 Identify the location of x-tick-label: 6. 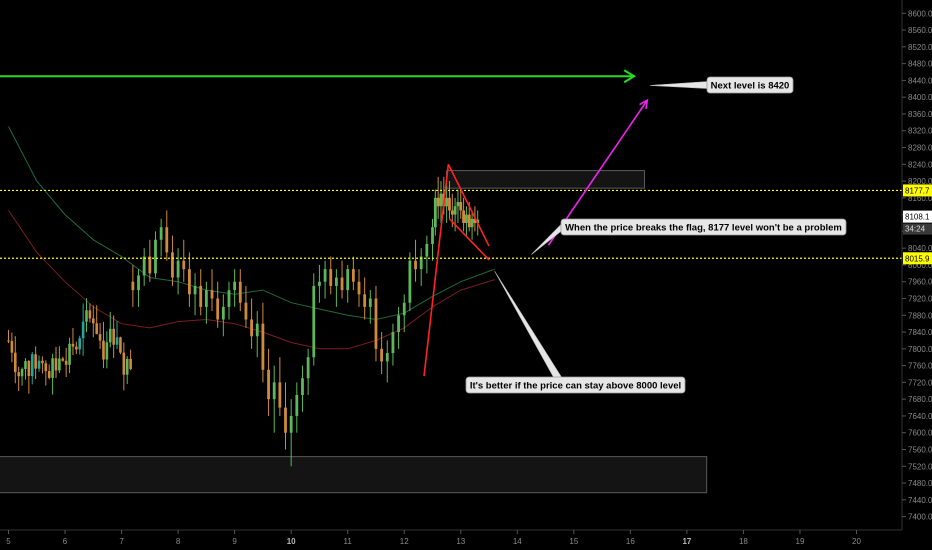
(65, 541).